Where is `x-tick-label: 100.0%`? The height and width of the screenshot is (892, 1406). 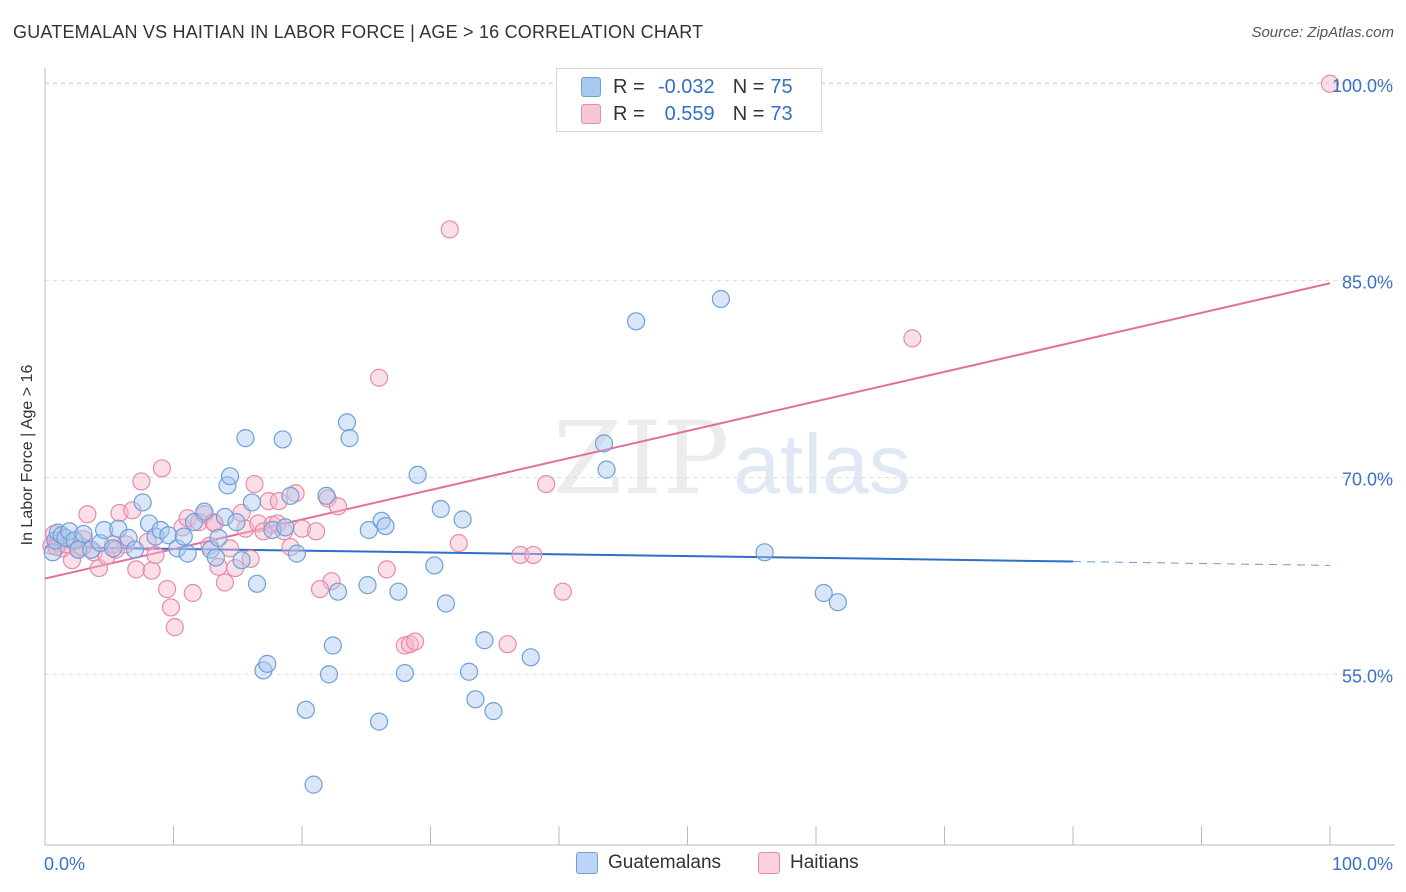 x-tick-label: 100.0% is located at coordinates (1362, 864).